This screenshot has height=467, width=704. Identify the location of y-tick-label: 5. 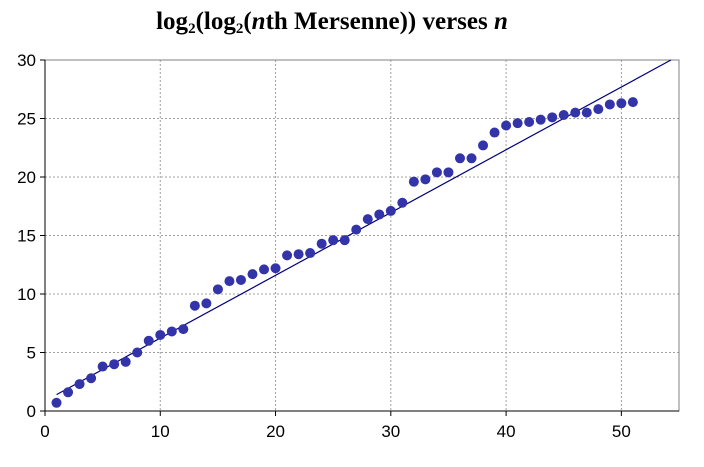
(31, 353).